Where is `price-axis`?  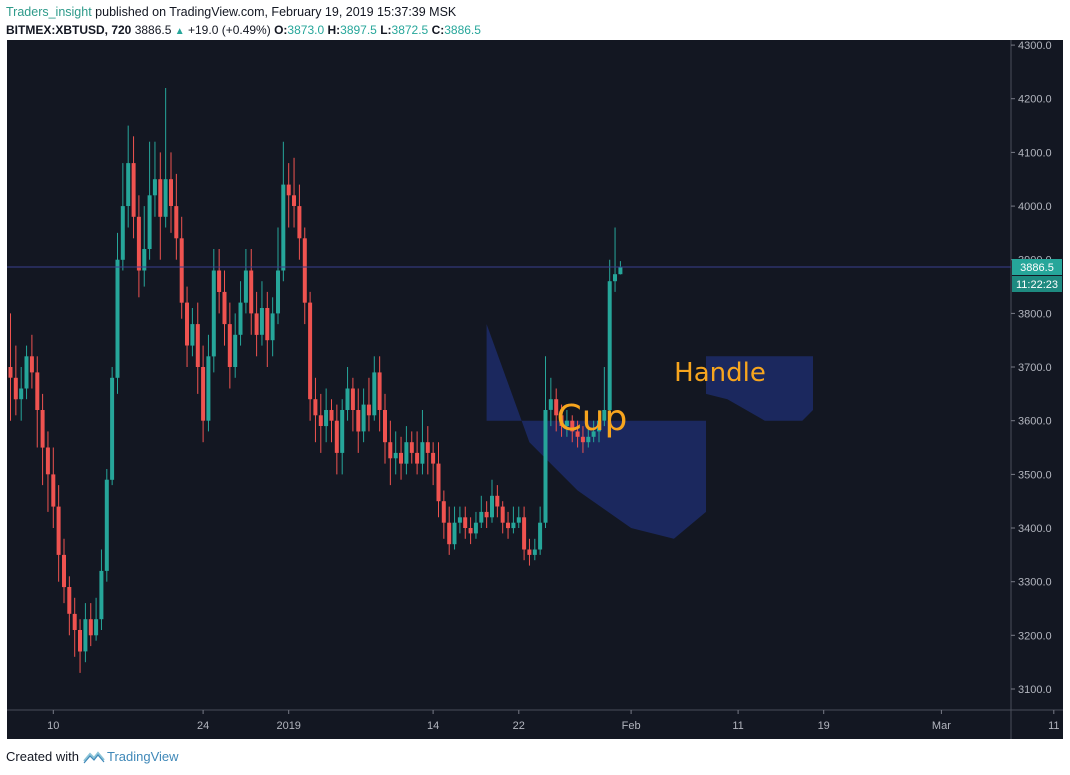 price-axis is located at coordinates (1037, 375).